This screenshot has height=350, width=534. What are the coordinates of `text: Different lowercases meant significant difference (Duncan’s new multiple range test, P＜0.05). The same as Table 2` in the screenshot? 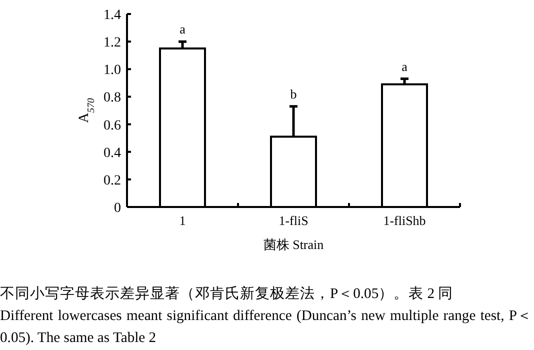 It's located at (266, 327).